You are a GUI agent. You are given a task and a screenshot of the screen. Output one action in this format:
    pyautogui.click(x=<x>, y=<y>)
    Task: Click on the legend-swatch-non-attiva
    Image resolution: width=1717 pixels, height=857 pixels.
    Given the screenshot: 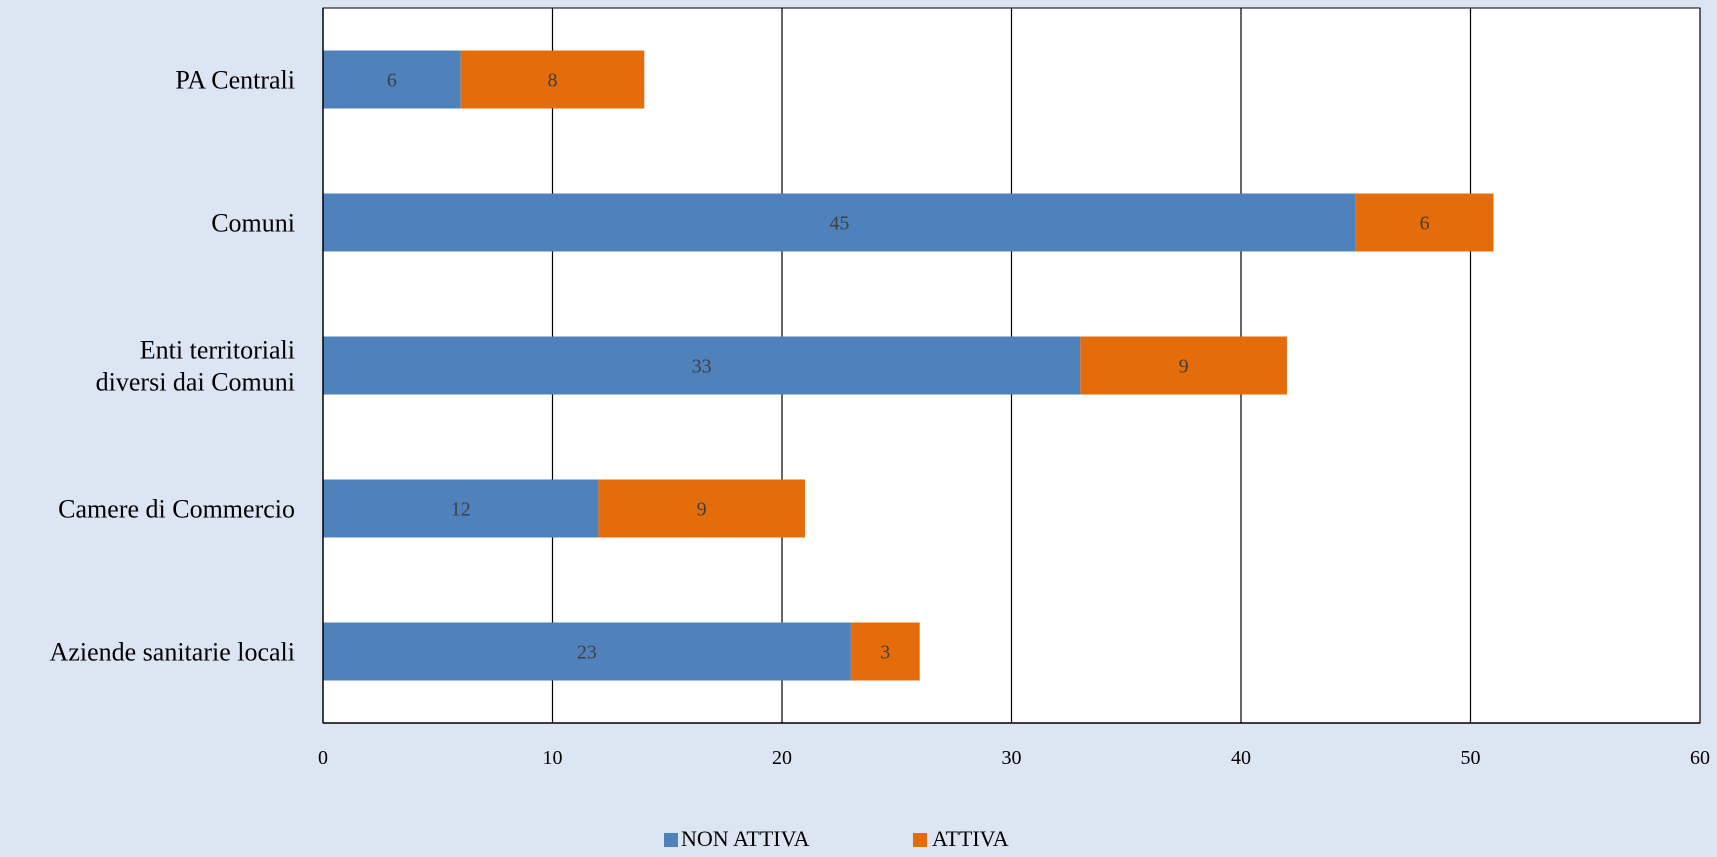 What is the action you would take?
    pyautogui.click(x=671, y=840)
    